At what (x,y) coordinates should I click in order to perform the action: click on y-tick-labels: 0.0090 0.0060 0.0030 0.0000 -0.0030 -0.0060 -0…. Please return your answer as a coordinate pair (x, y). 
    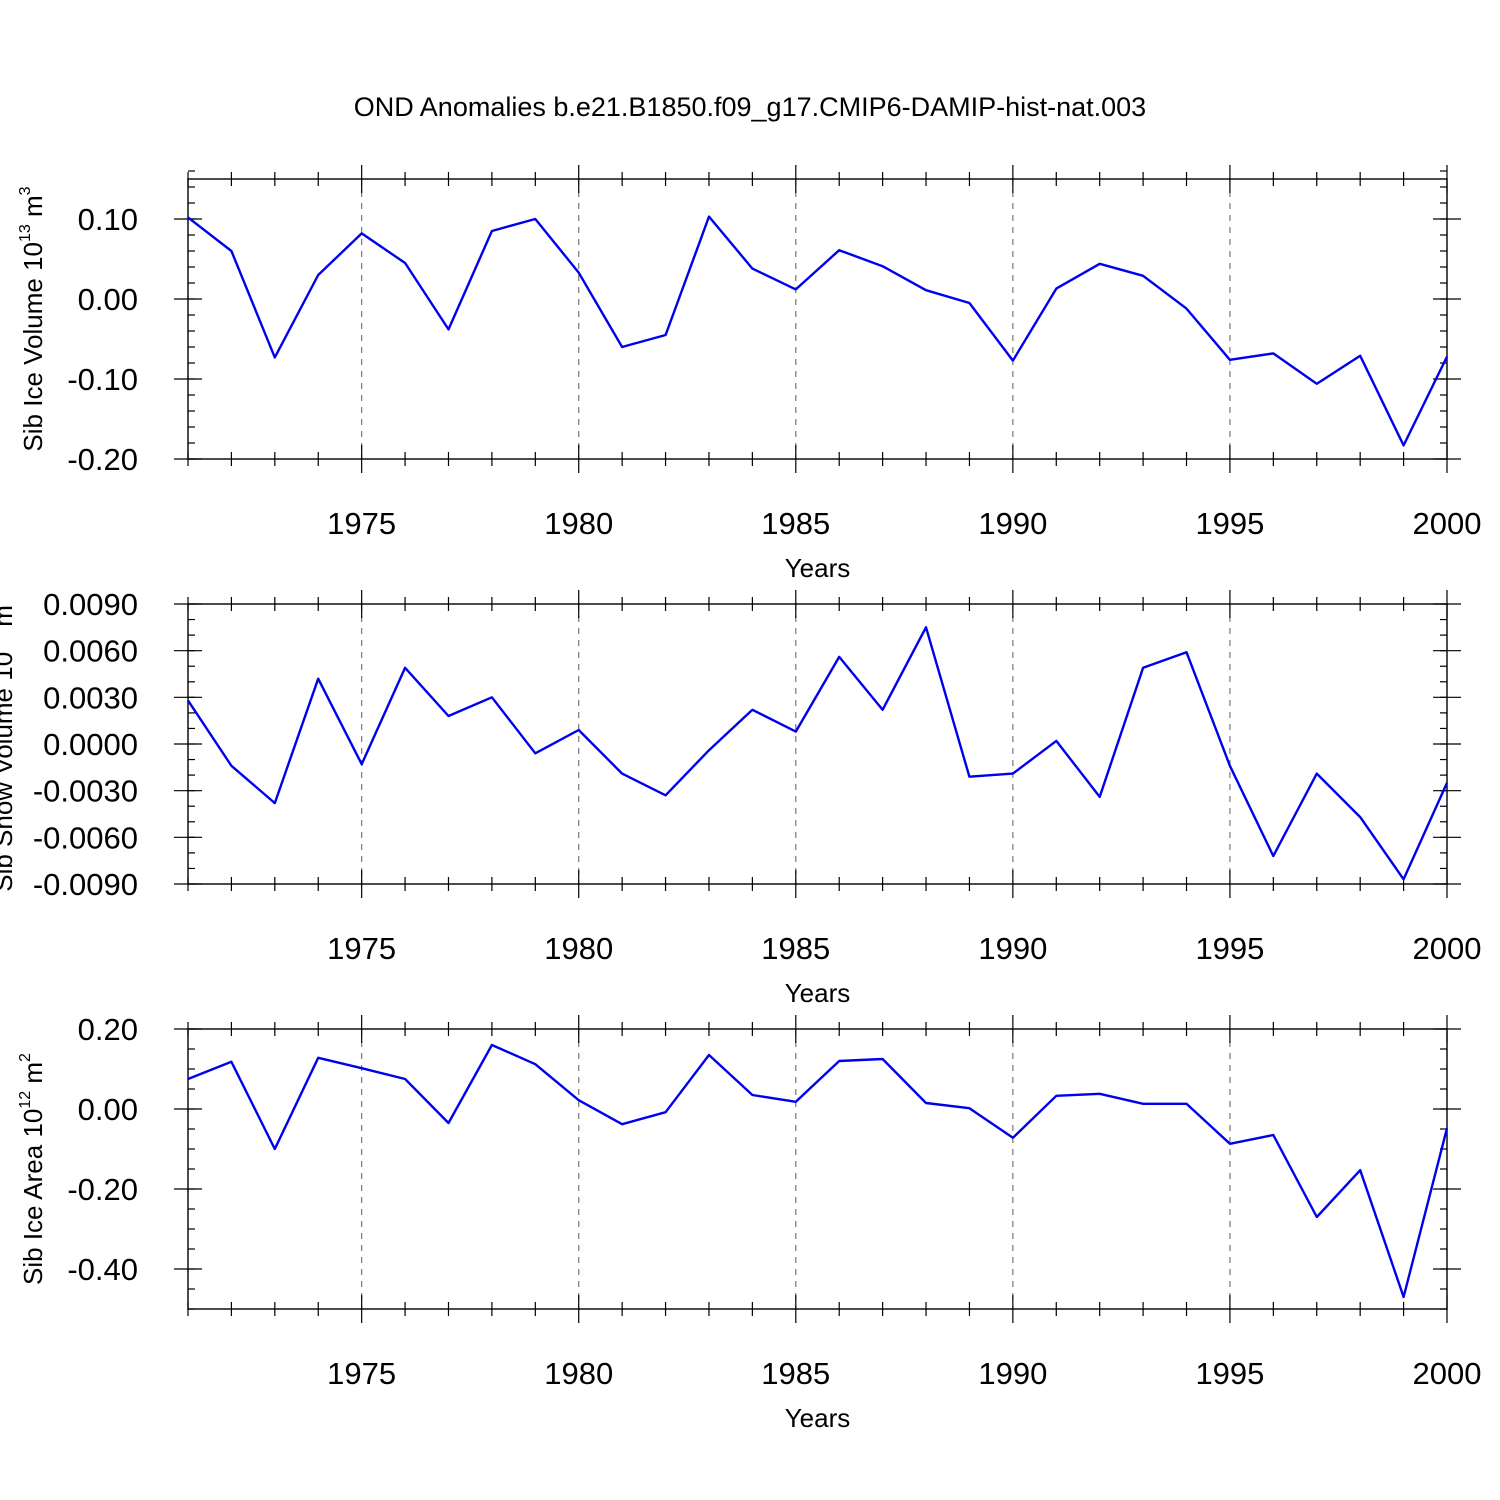
    Looking at the image, I should click on (85, 744).